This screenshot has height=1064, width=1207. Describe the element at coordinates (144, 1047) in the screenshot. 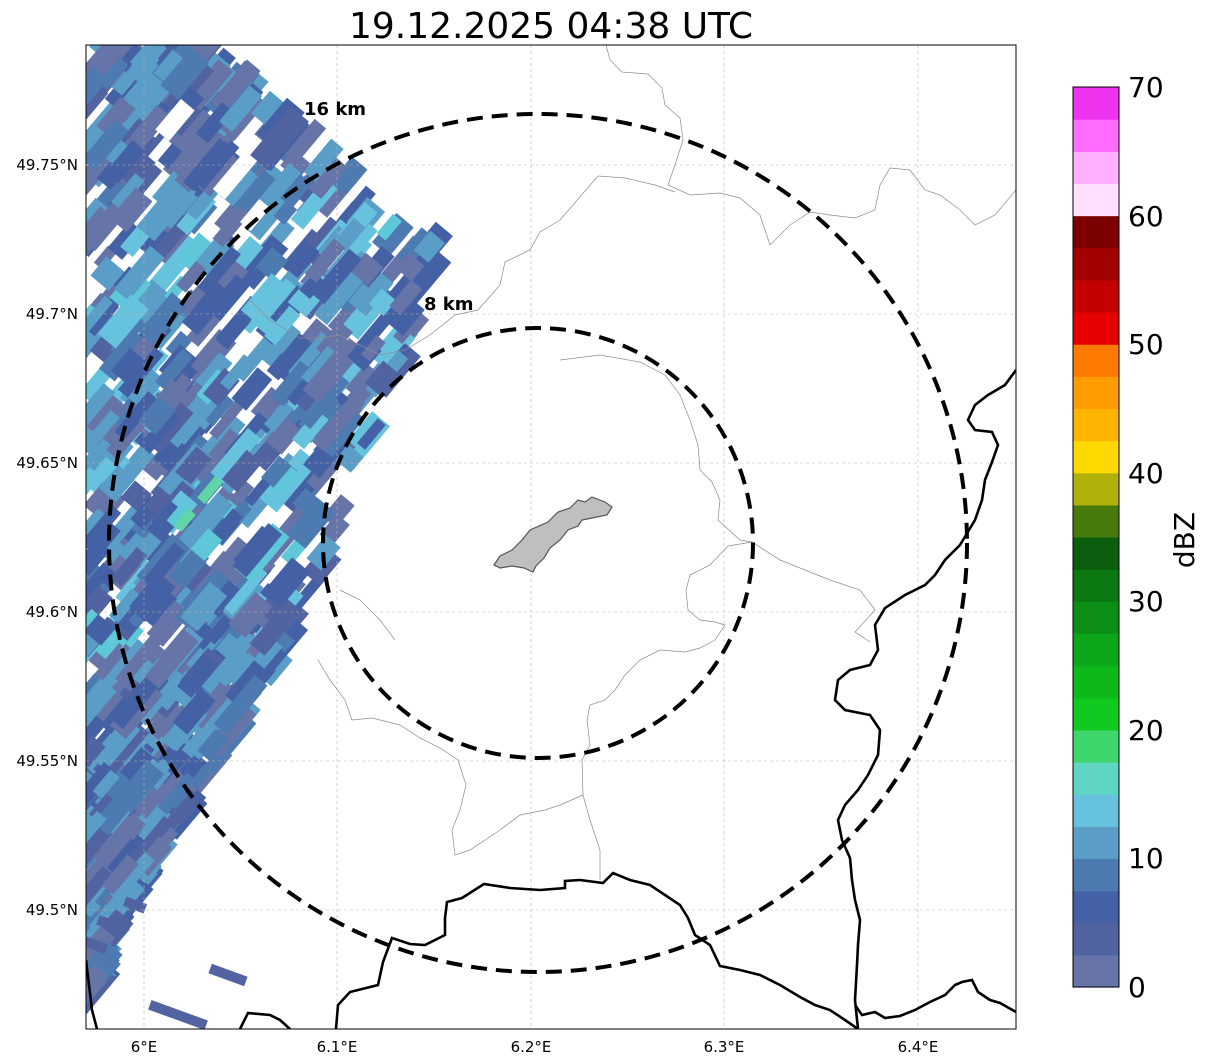

I see `lon-tick-label: 6°E` at that location.